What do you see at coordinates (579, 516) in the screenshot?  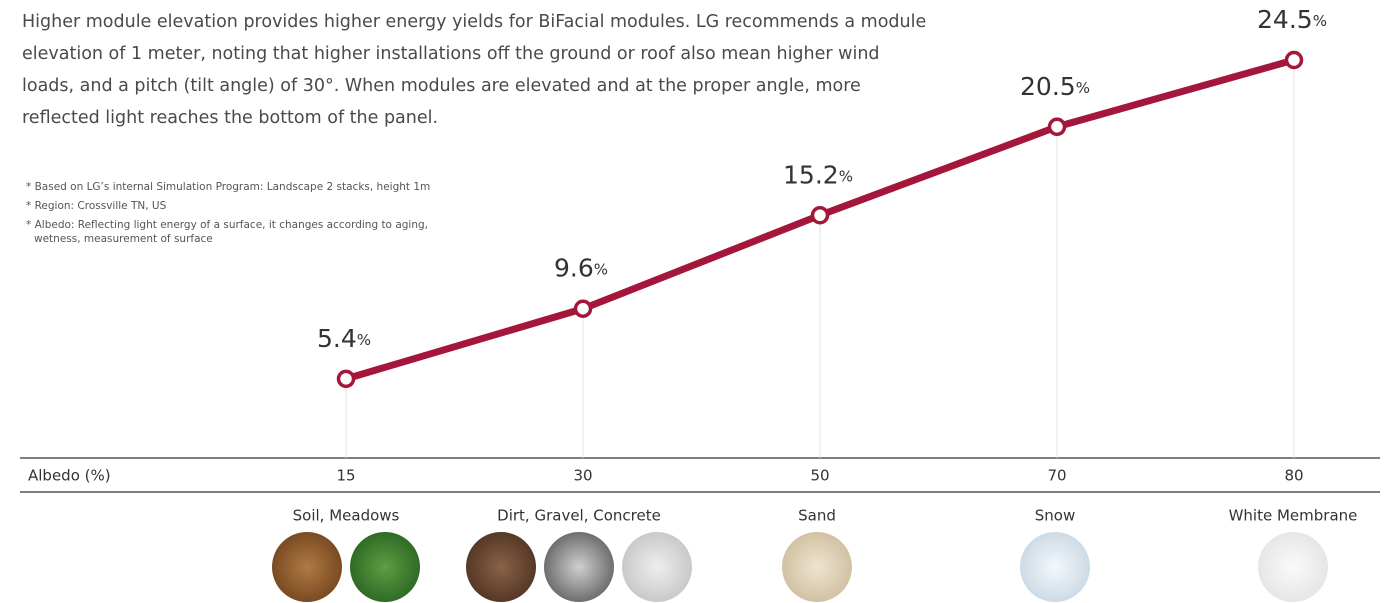 I see `surface-label: Dirt, Gravel, Concrete` at bounding box center [579, 516].